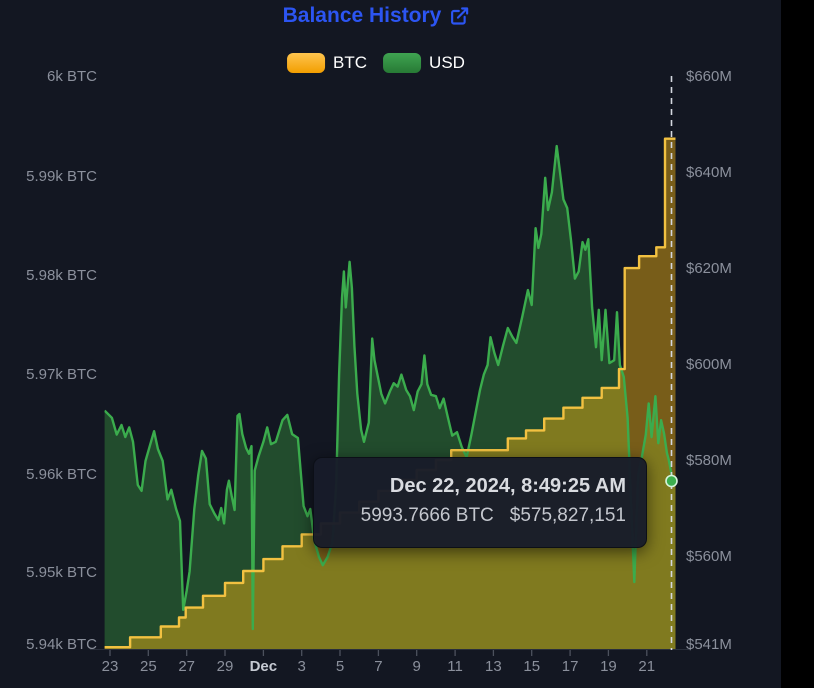 Image resolution: width=814 pixels, height=688 pixels. Describe the element at coordinates (61, 275) in the screenshot. I see `left-axis-label: 5.98k BTC` at that location.